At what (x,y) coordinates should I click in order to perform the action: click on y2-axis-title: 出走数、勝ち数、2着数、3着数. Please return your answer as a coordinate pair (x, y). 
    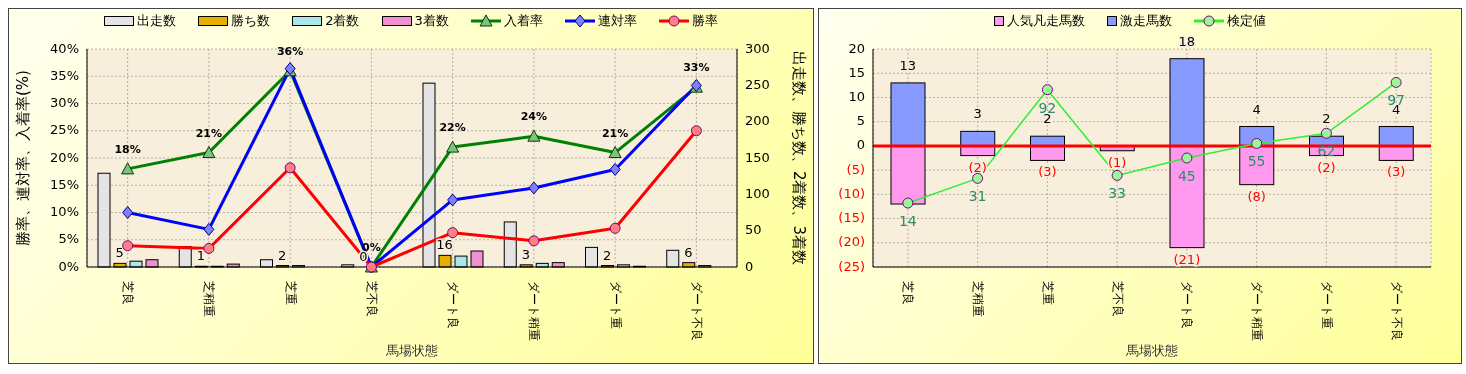
    Looking at the image, I should click on (798, 158).